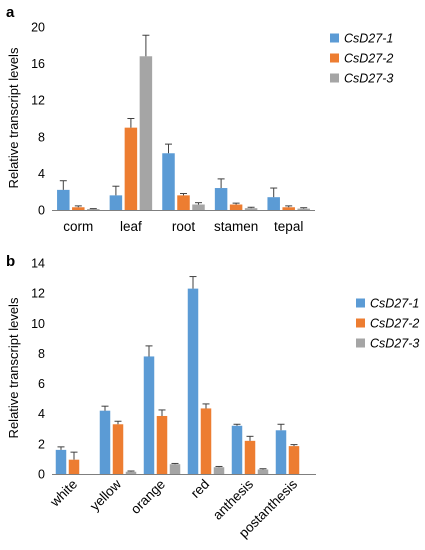 The width and height of the screenshot is (425, 550). I want to click on bar-b-csd27-2-white, so click(74, 466).